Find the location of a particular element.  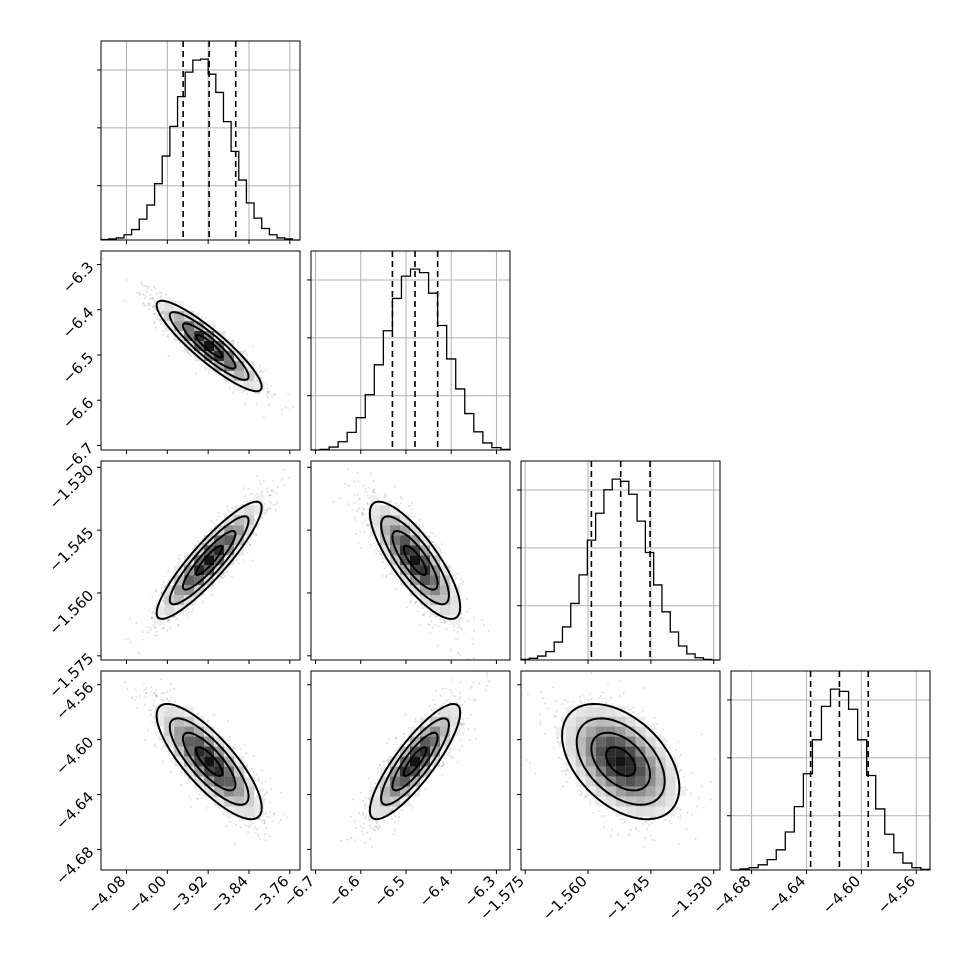

histogram-step-line is located at coordinates (411, 359).